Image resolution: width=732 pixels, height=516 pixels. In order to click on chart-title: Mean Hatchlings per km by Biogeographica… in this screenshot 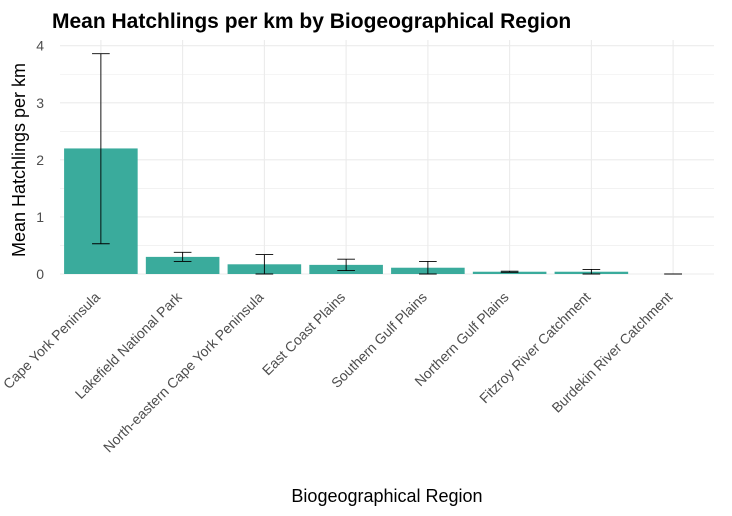, I will do `click(311, 21)`.